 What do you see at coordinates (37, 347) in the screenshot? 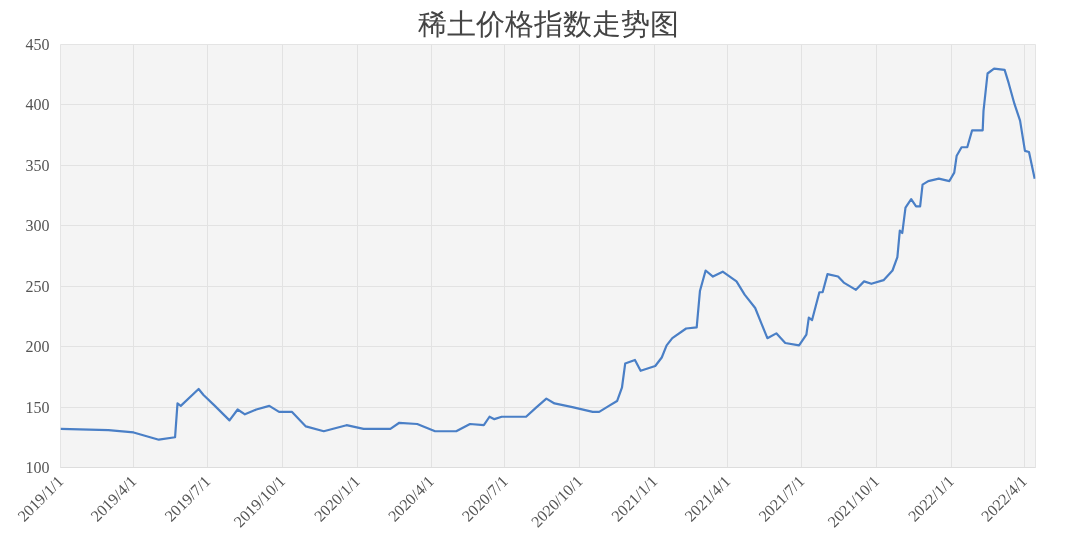
I see `y-tick-label: 200` at bounding box center [37, 347].